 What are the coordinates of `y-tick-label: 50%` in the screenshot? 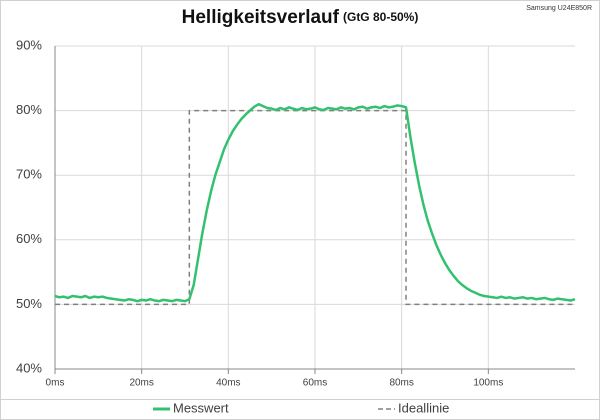 It's located at (29, 303).